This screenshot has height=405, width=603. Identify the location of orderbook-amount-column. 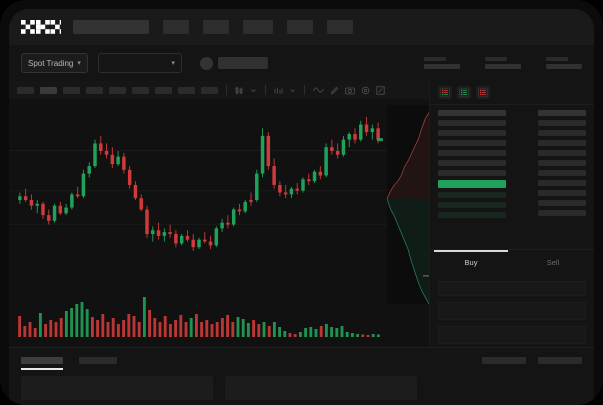
(552, 164).